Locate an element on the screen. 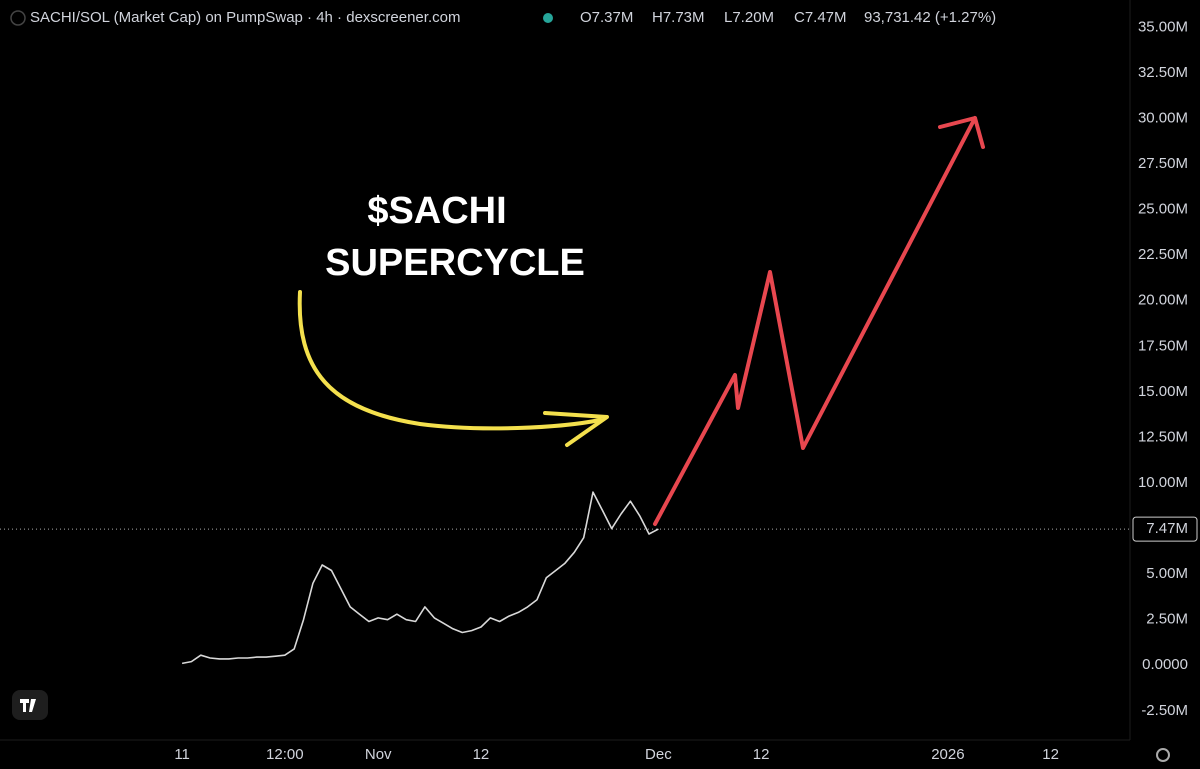 This screenshot has width=1200, height=769. last-price-box is located at coordinates (1165, 529).